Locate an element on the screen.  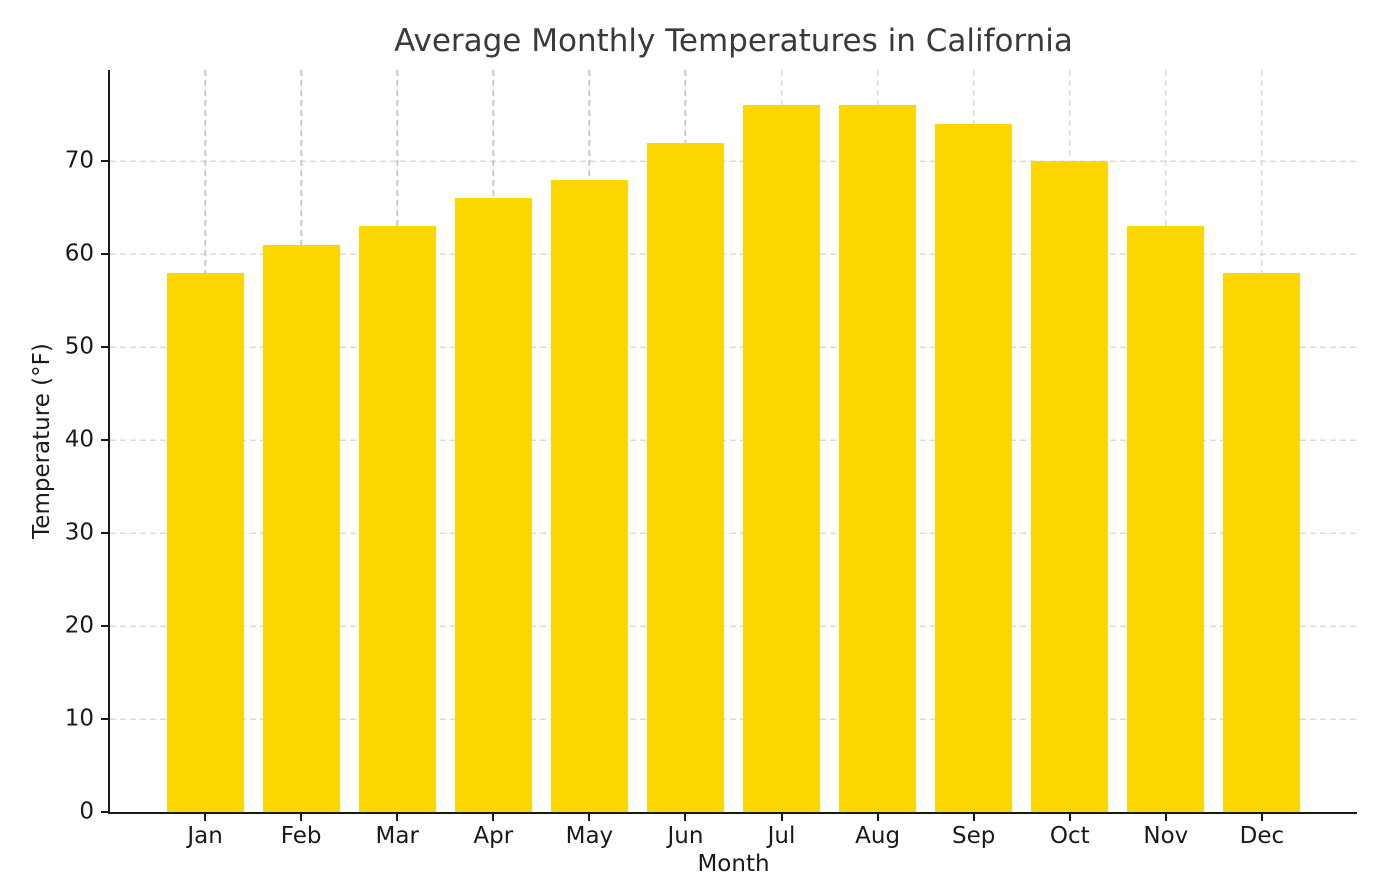
bar-sep is located at coordinates (974, 467).